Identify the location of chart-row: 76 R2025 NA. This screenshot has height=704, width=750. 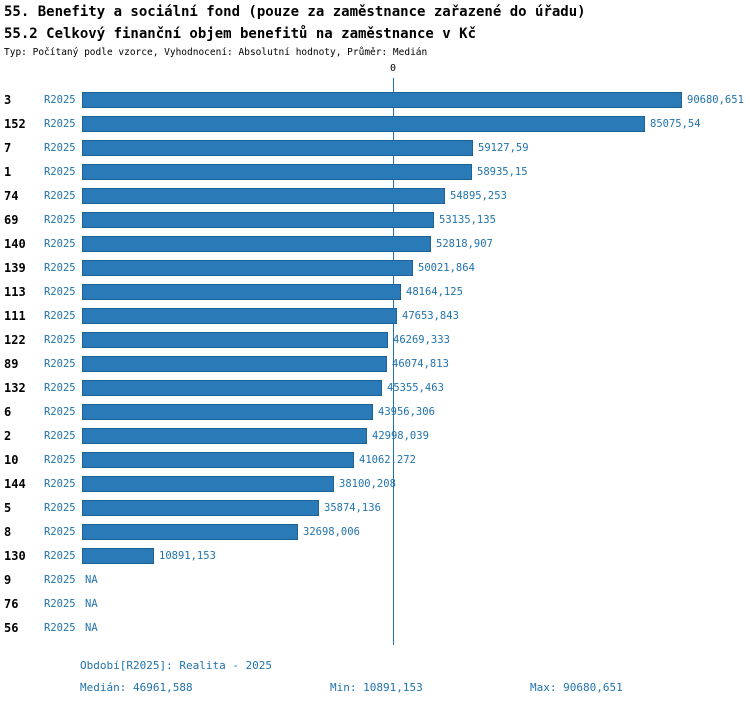
(375, 604).